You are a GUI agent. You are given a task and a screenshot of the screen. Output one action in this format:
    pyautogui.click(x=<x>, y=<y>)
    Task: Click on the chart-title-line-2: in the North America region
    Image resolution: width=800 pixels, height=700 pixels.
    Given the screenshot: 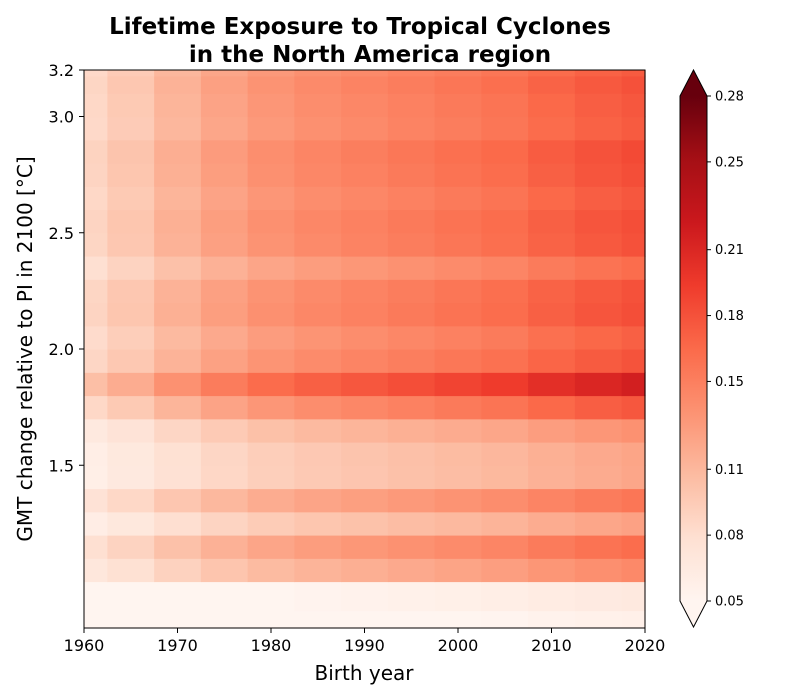 What is the action you would take?
    pyautogui.click(x=370, y=55)
    